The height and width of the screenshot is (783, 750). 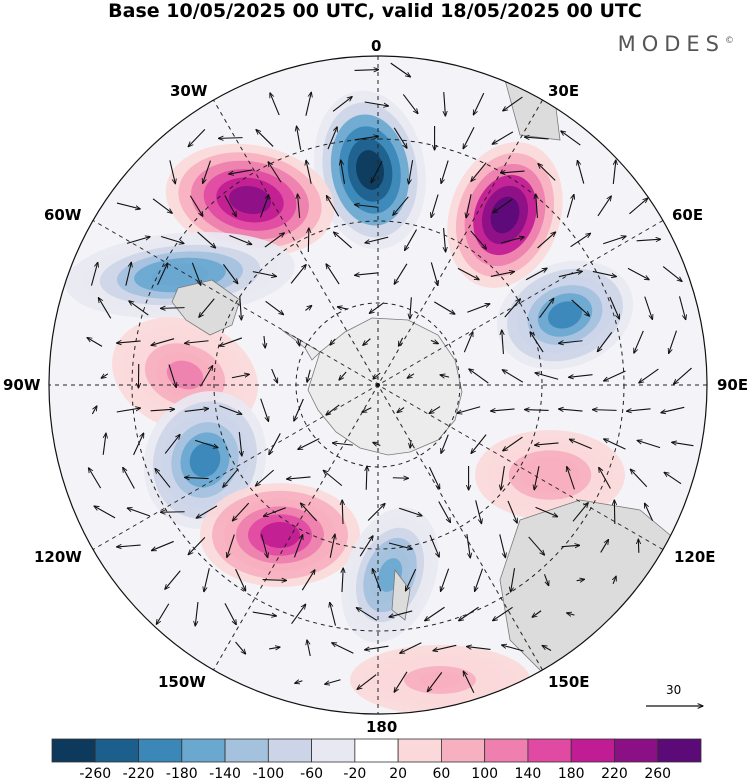 I want to click on colorbar-label: 180, so click(x=571, y=774).